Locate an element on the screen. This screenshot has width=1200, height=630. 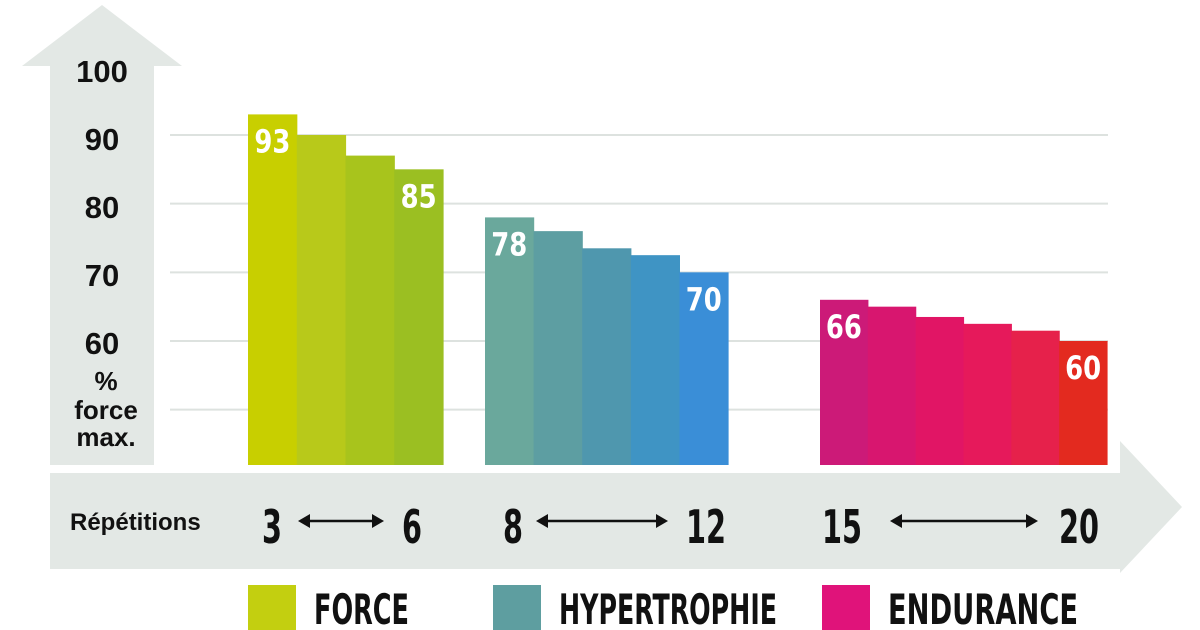
y-tick-label: 100 is located at coordinates (102, 71).